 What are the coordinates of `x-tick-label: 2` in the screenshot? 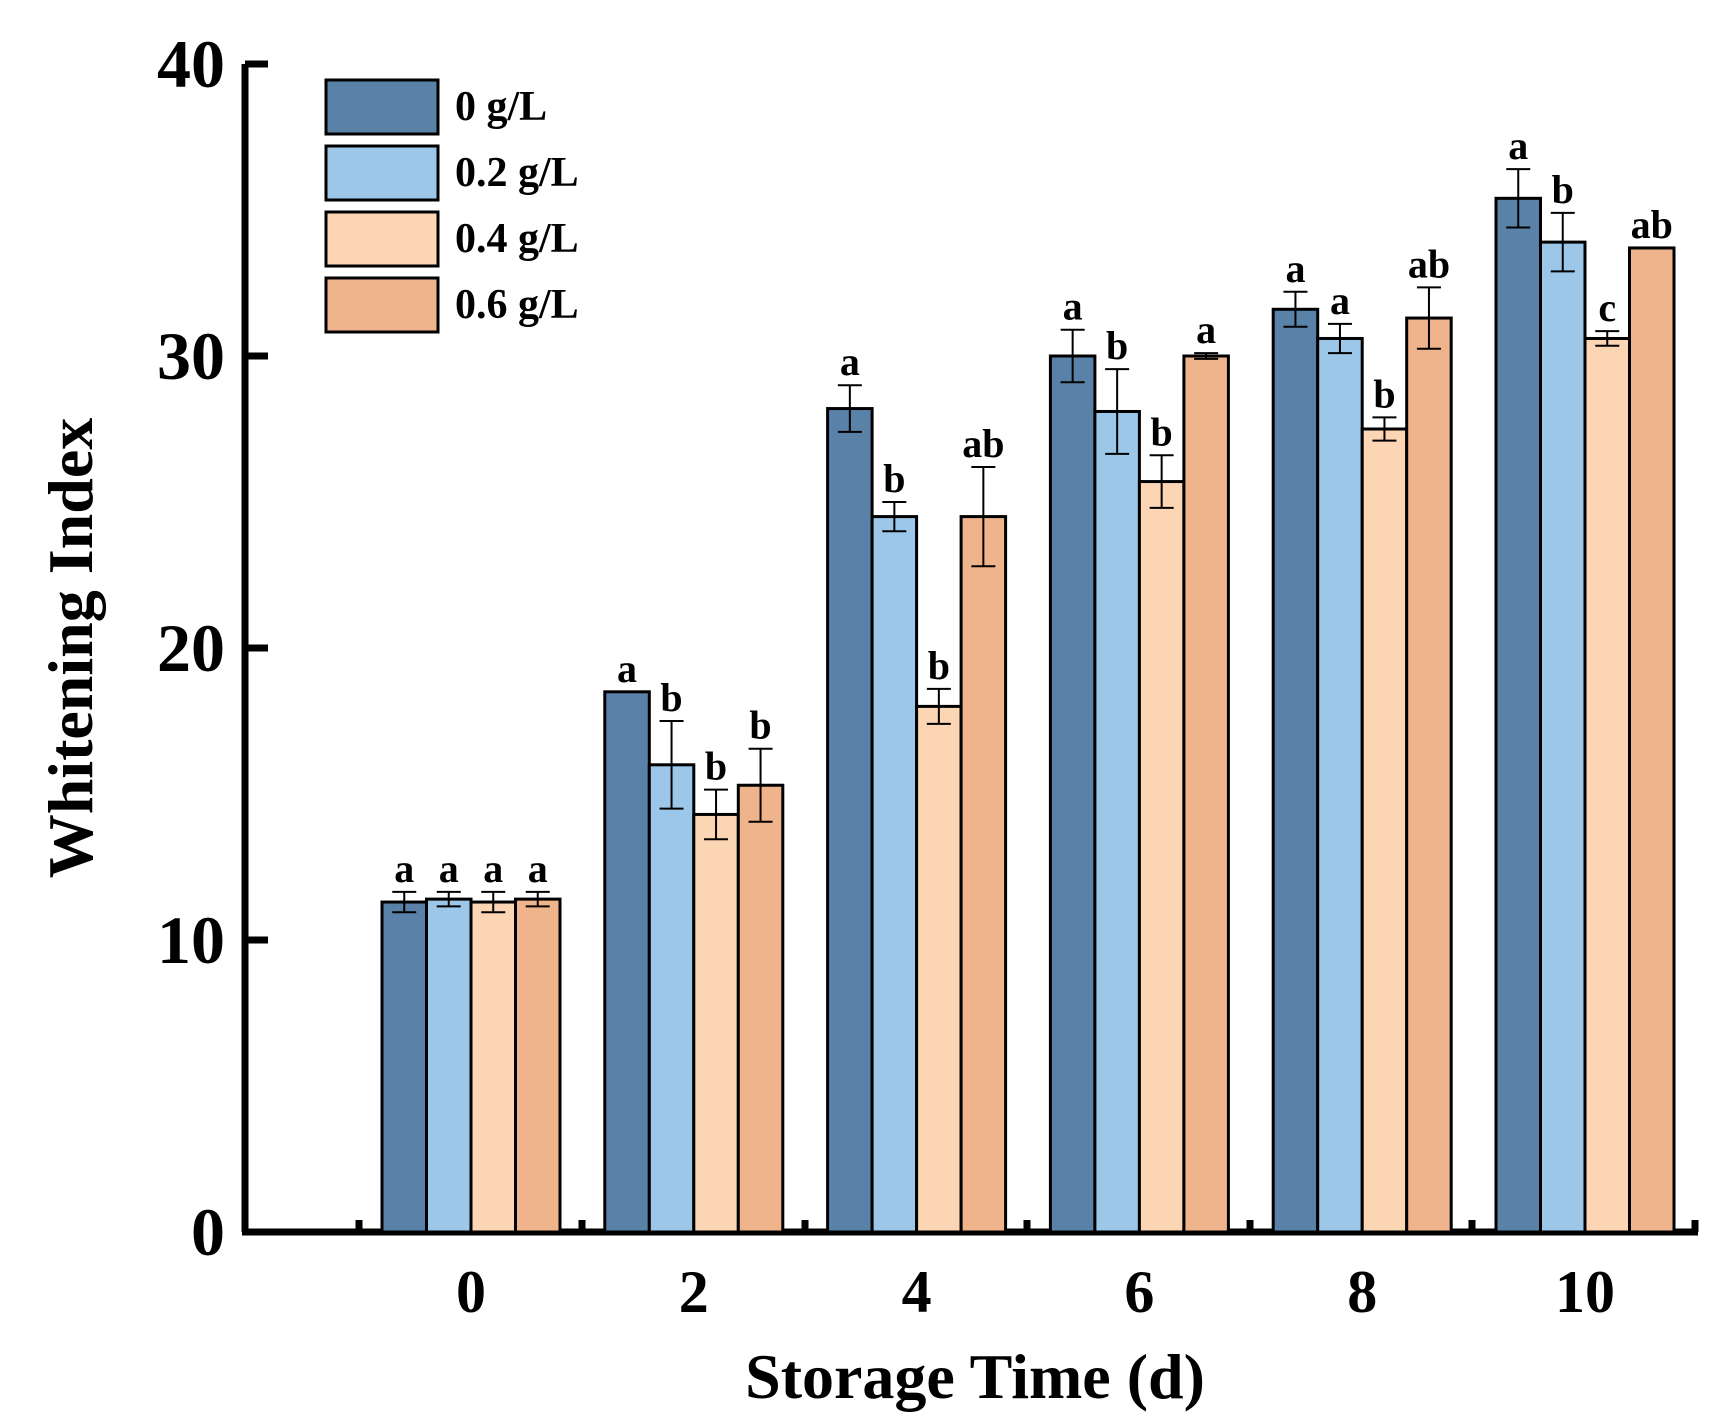 It's located at (694, 1292).